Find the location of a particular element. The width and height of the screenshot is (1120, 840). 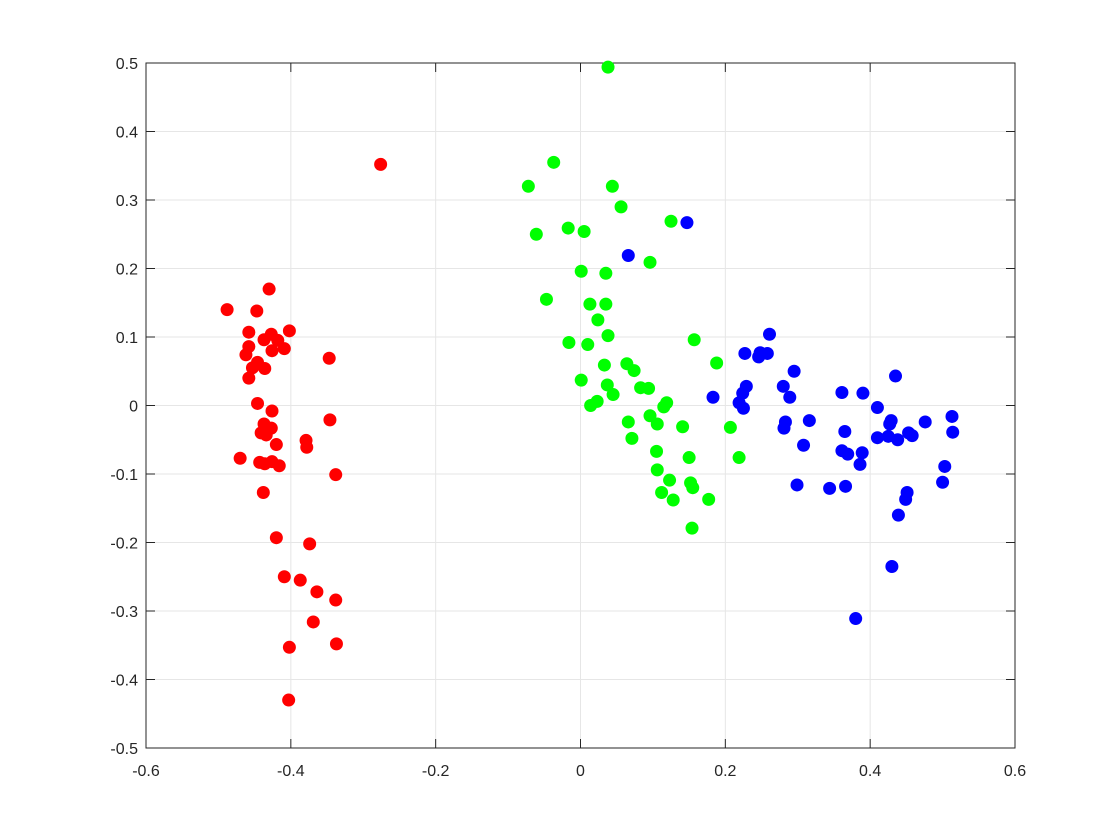

y-tick-label: -0.4 is located at coordinates (124, 681).